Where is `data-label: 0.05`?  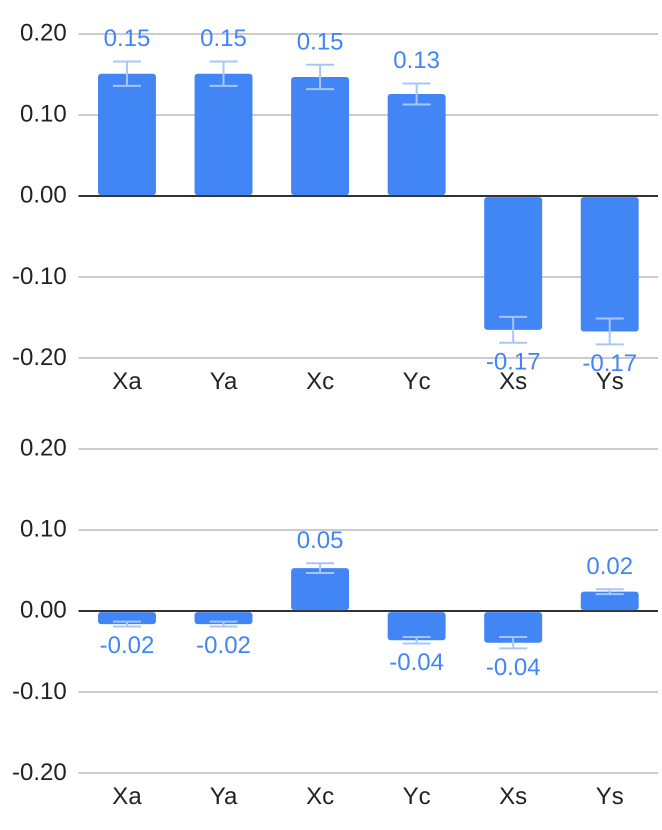 data-label: 0.05 is located at coordinates (320, 540).